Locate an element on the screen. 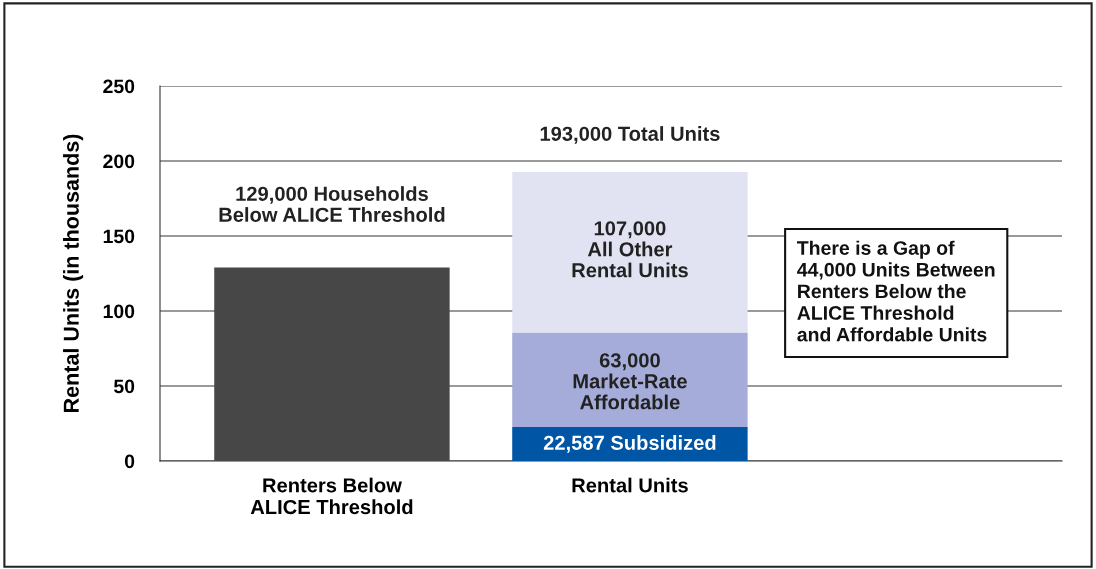 This screenshot has width=1096, height=569. y-tick-label: 100 is located at coordinates (119, 311).